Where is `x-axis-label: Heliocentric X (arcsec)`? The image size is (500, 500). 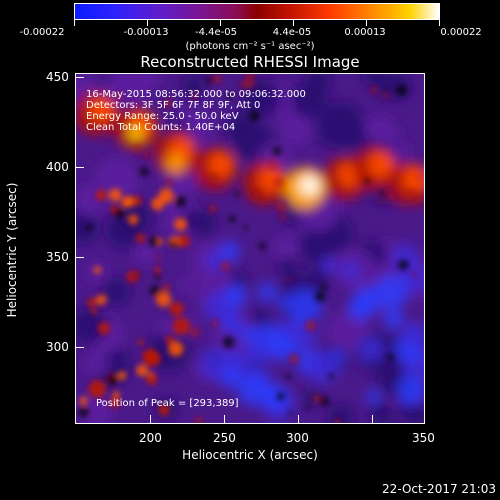 x-axis-label: Heliocentric X (arcsec) is located at coordinates (250, 455).